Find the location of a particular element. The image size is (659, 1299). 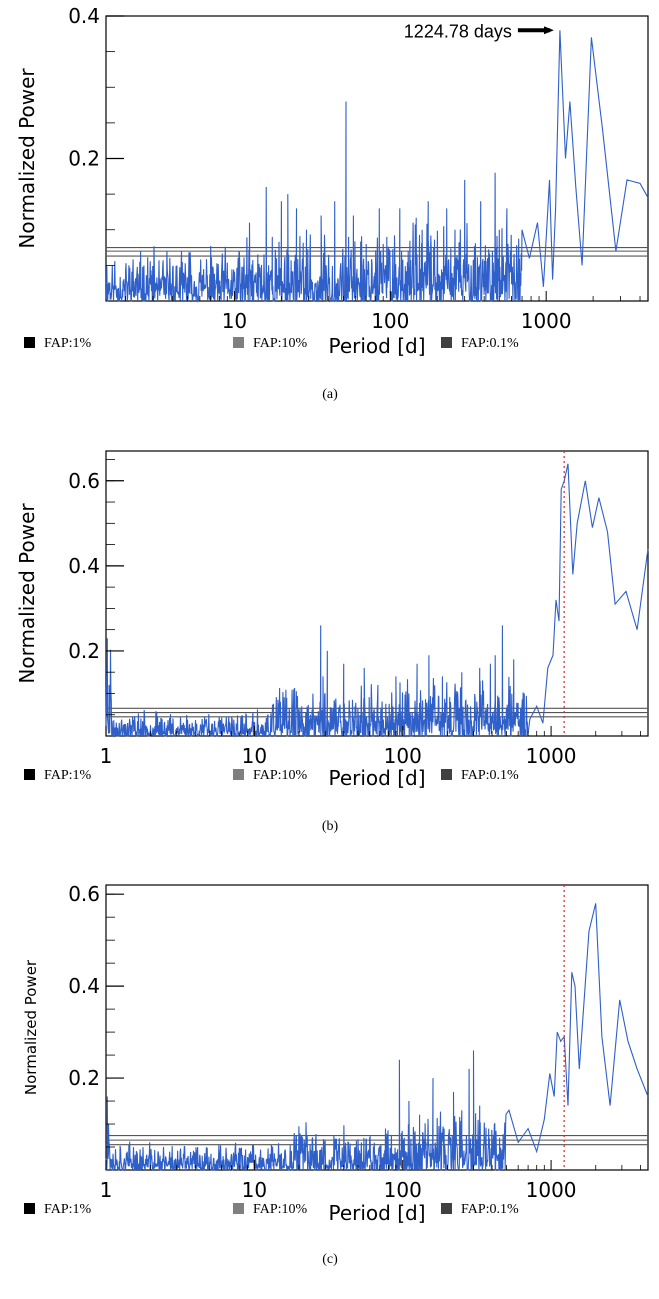

peak-annotation-label: 1224.78 days is located at coordinates (458, 31).